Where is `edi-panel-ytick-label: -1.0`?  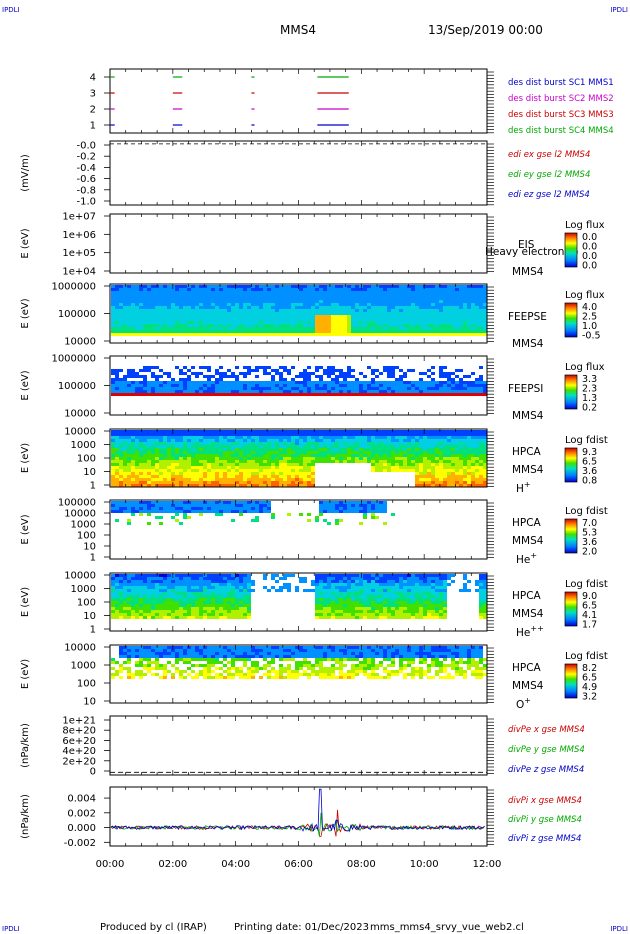 edi-panel-ytick-label: -1.0 is located at coordinates (86, 202).